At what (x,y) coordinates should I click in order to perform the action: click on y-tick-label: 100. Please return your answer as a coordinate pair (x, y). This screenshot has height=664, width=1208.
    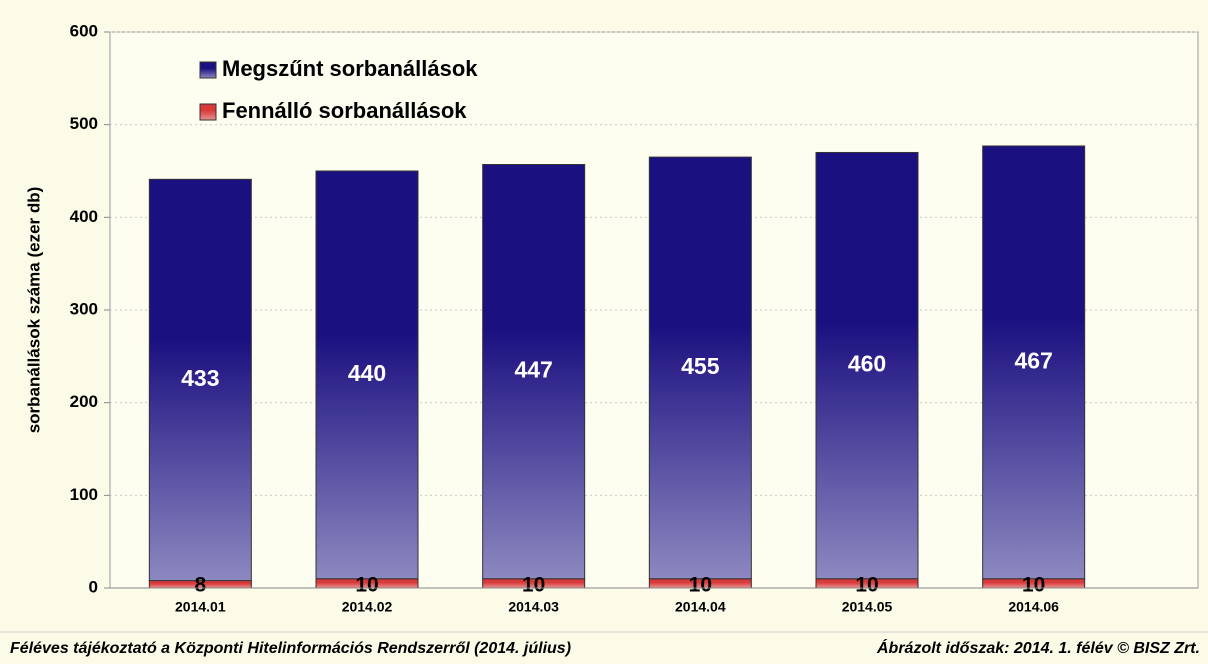
    Looking at the image, I should click on (84, 494).